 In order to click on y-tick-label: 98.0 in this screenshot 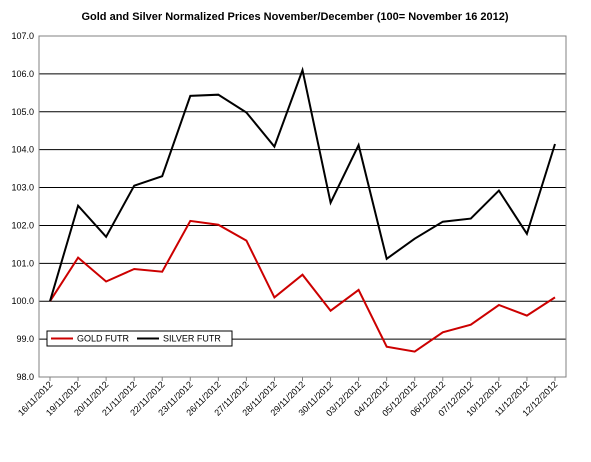, I will do `click(25, 377)`.